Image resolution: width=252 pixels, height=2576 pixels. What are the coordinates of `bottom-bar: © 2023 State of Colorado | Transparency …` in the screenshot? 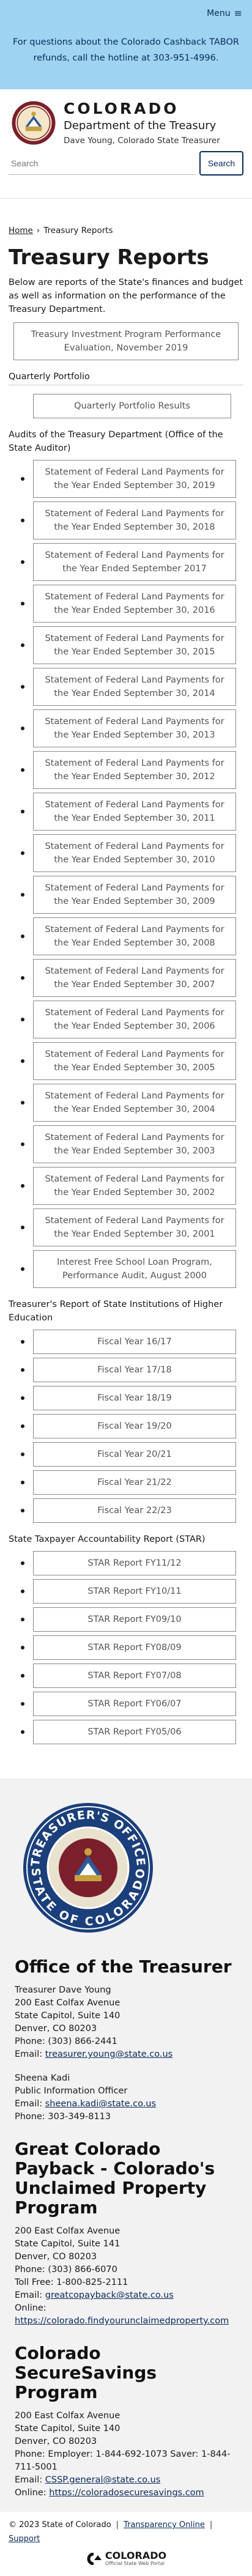 It's located at (126, 2544).